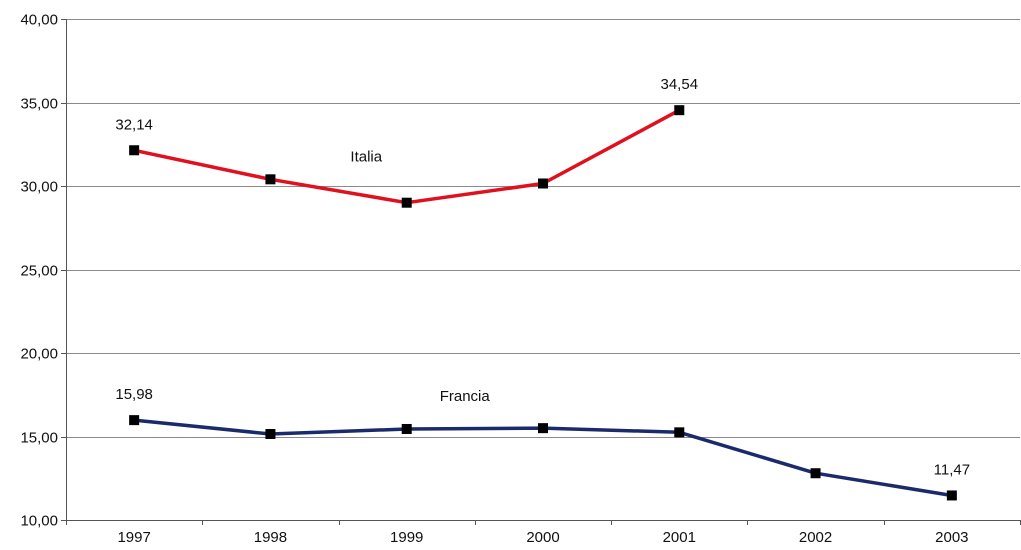 The image size is (1021, 550). What do you see at coordinates (39, 20) in the screenshot?
I see `y-tick-label: 40,00` at bounding box center [39, 20].